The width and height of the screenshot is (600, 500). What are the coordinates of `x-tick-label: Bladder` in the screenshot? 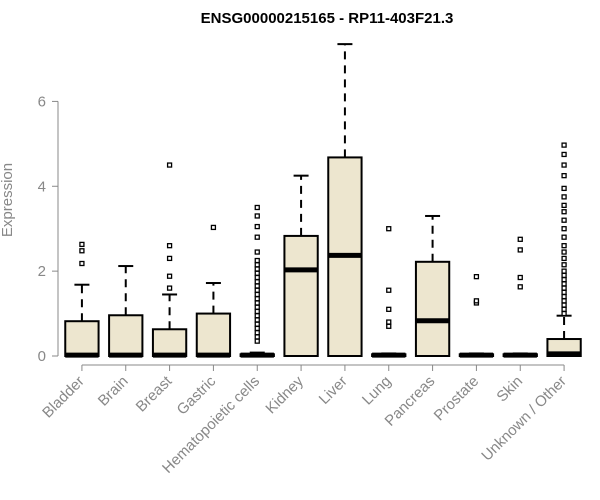 It's located at (63, 397).